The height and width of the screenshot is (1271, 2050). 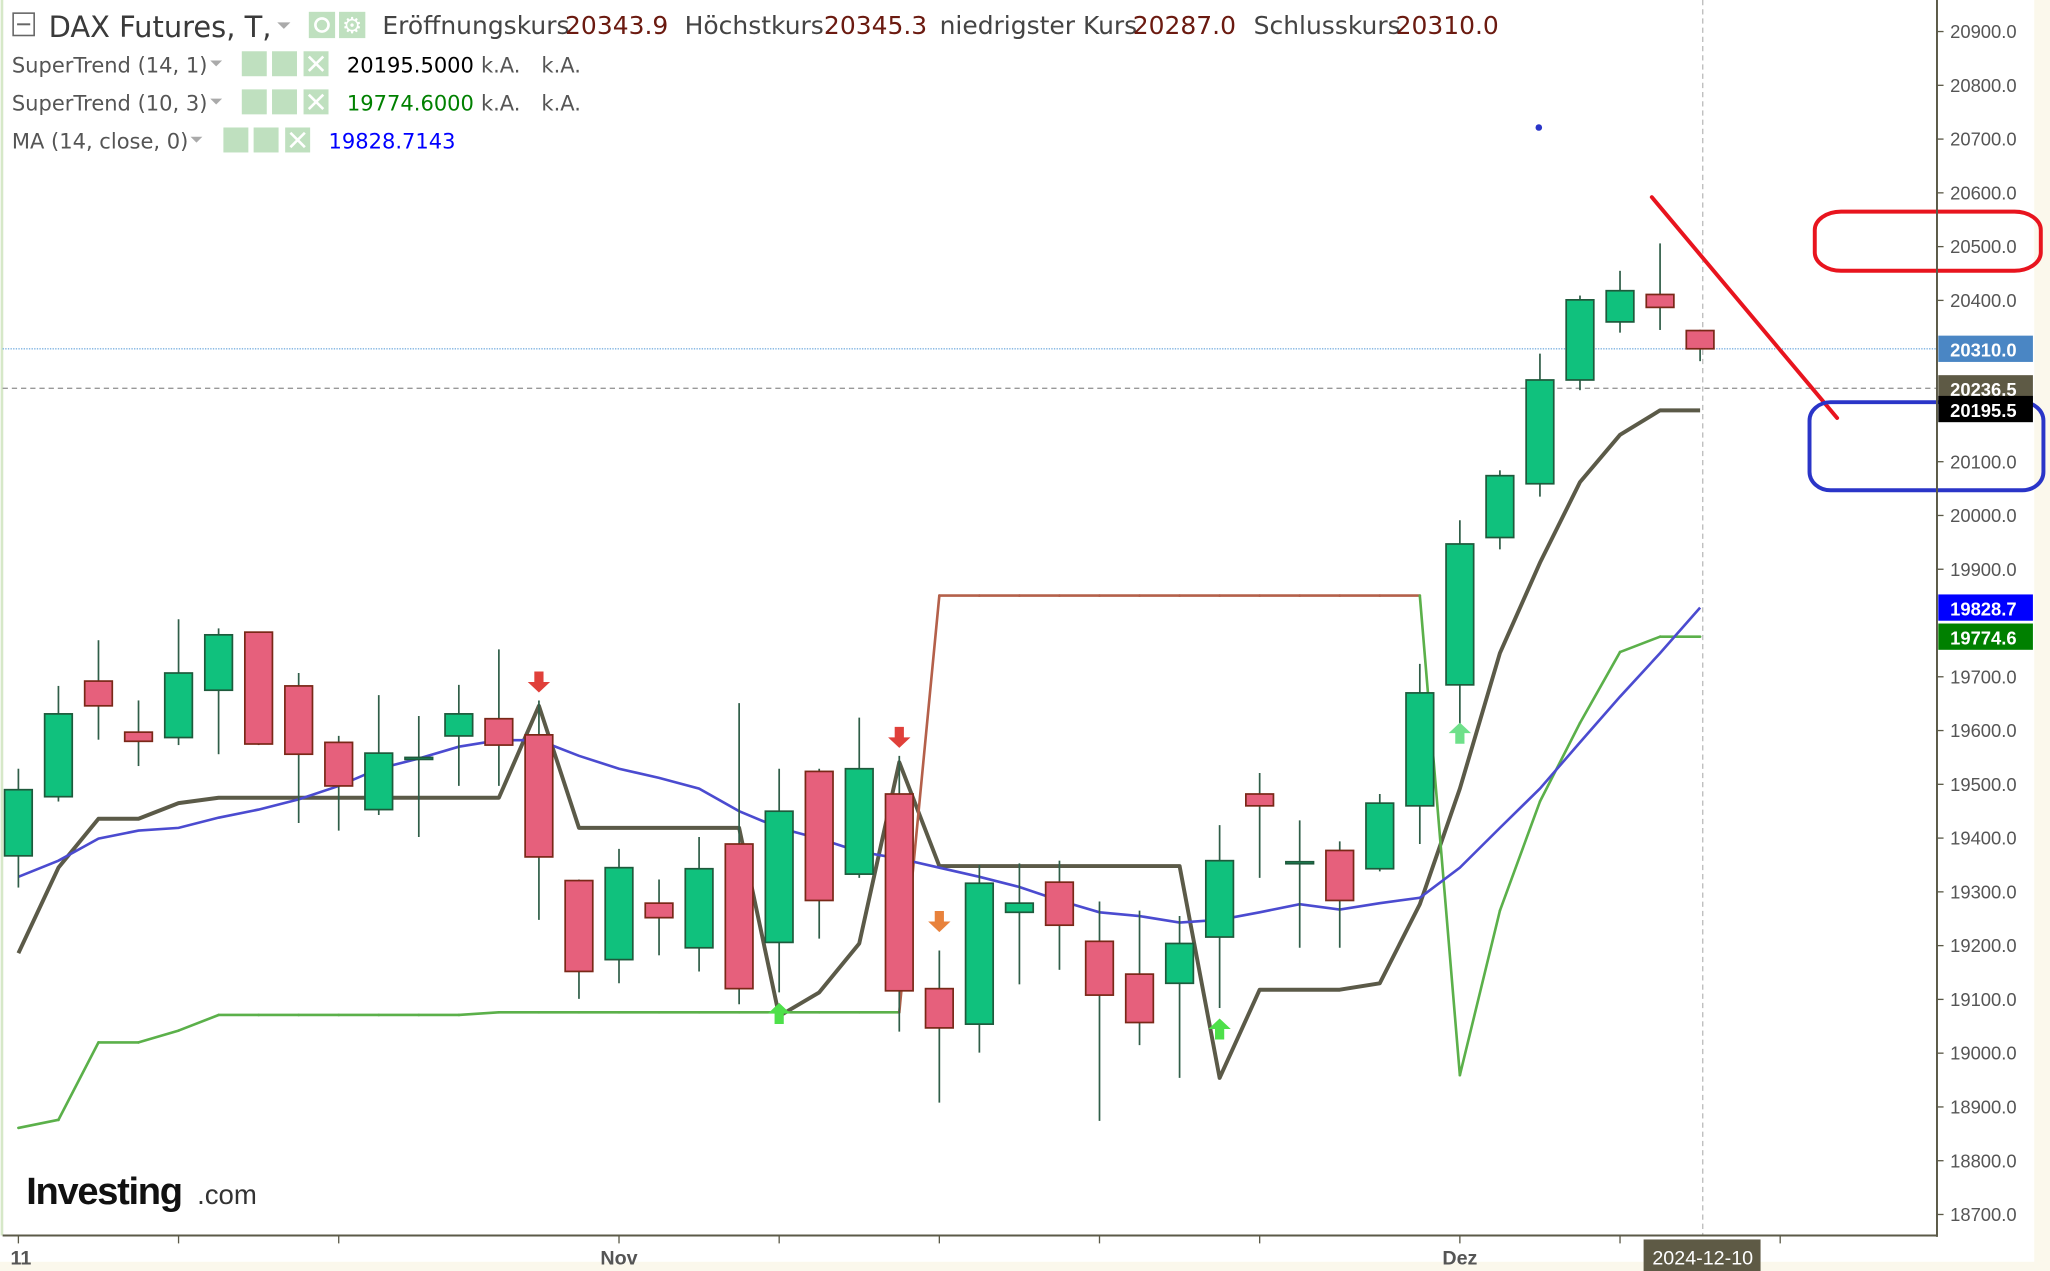 What do you see at coordinates (1983, 608) in the screenshot?
I see `price-tag-label: 19828.7` at bounding box center [1983, 608].